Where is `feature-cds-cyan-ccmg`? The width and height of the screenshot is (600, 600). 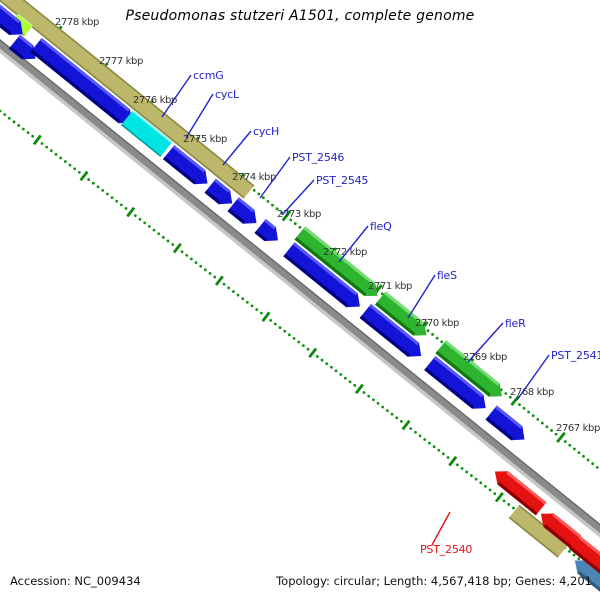
feature-cds-cyan-ccmg is located at coordinates (146, 133).